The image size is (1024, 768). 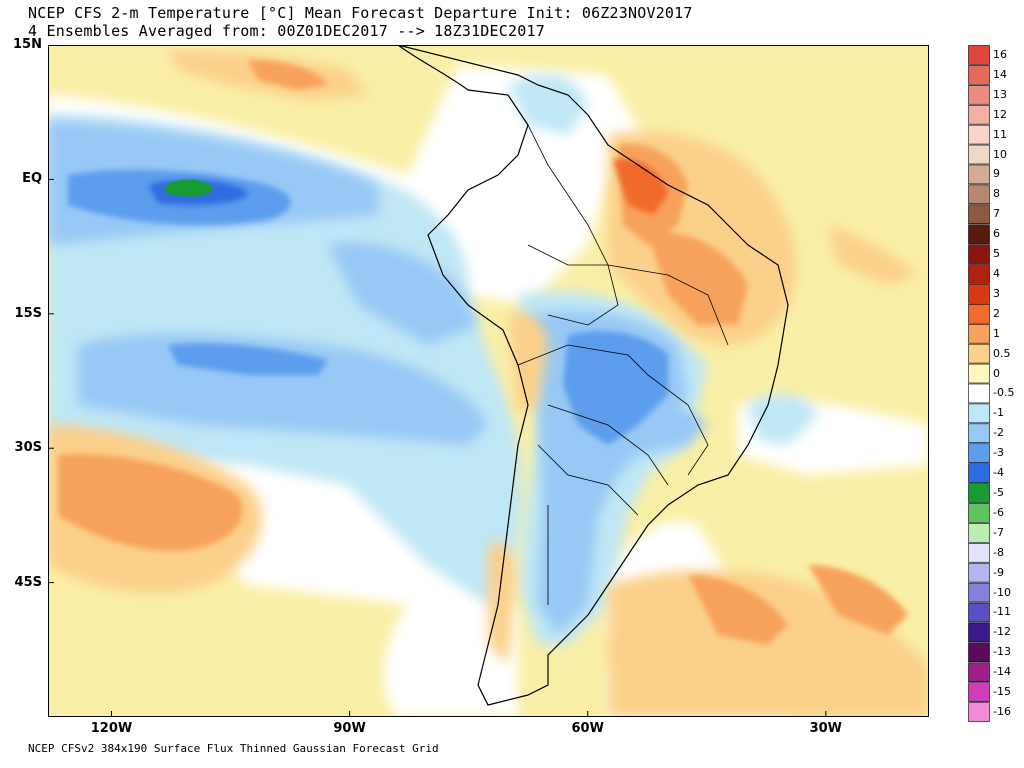 I want to click on colorbar-label: 11, so click(x=1000, y=134).